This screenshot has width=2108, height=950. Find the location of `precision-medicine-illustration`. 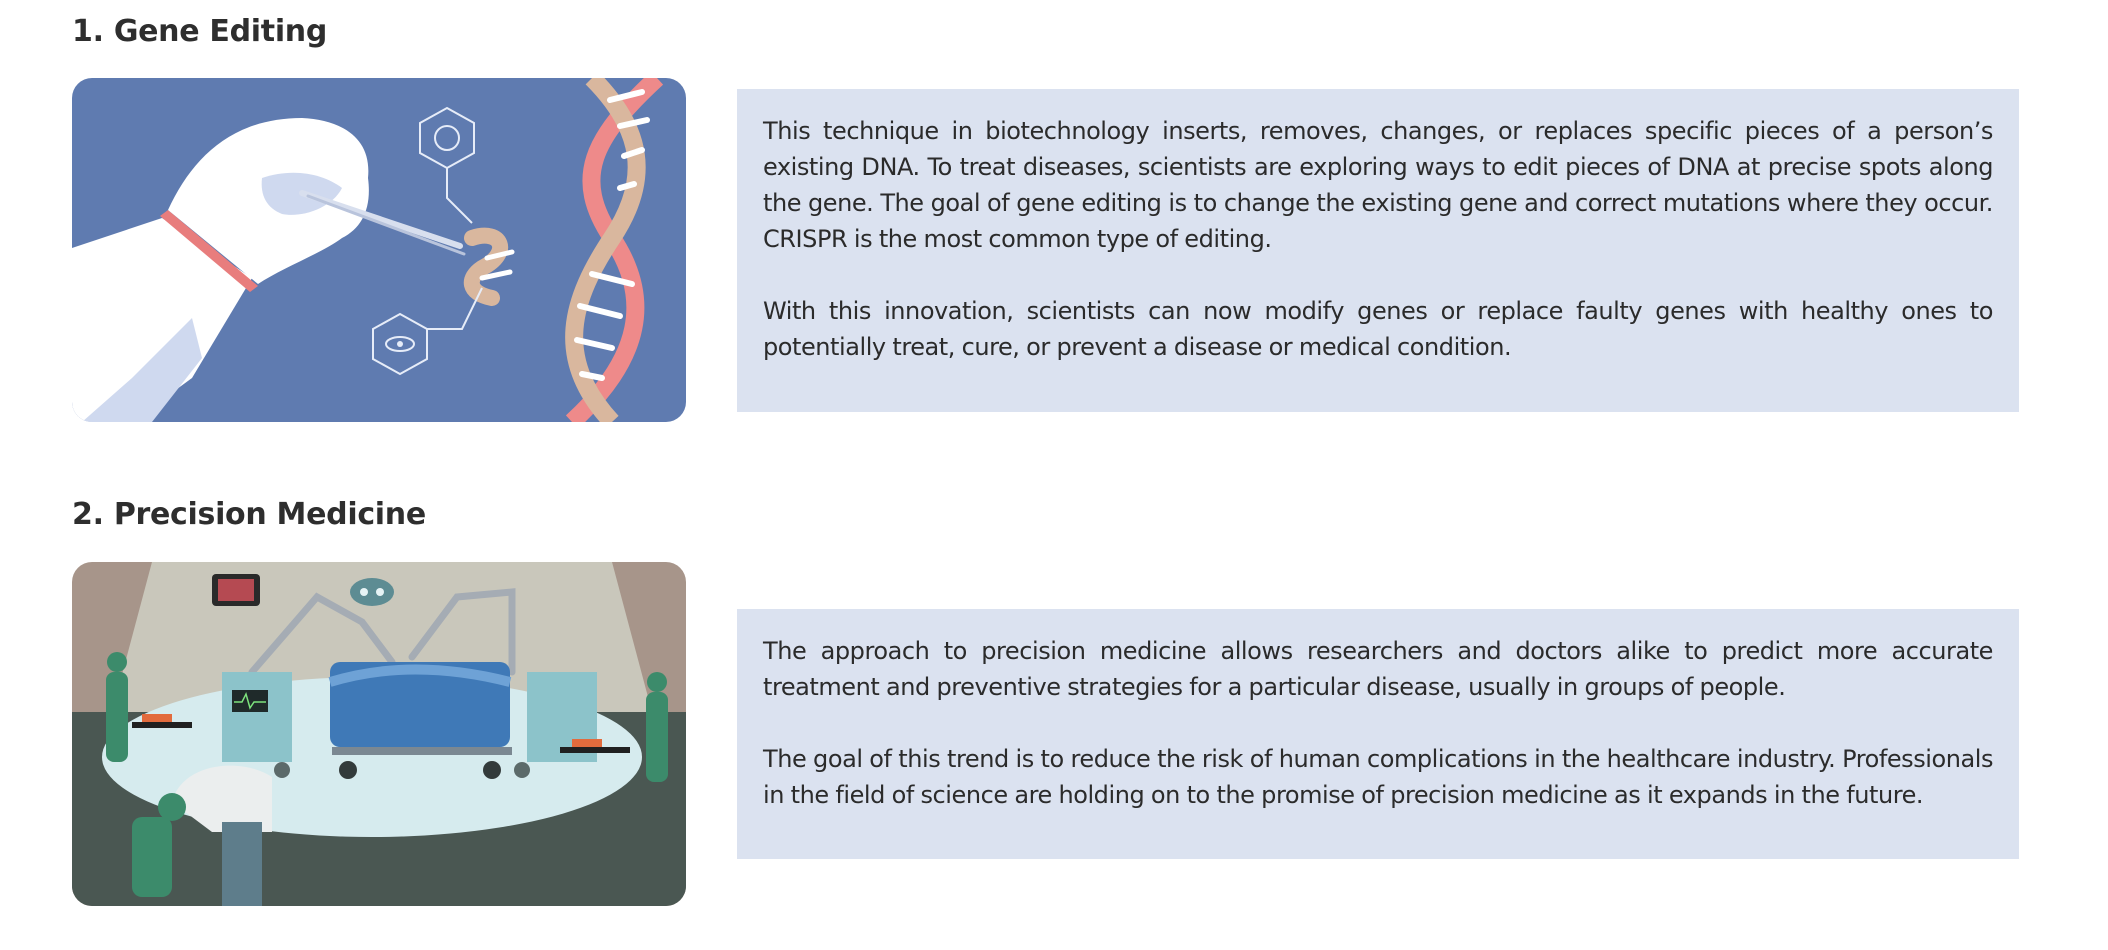

precision-medicine-illustration is located at coordinates (379, 734).